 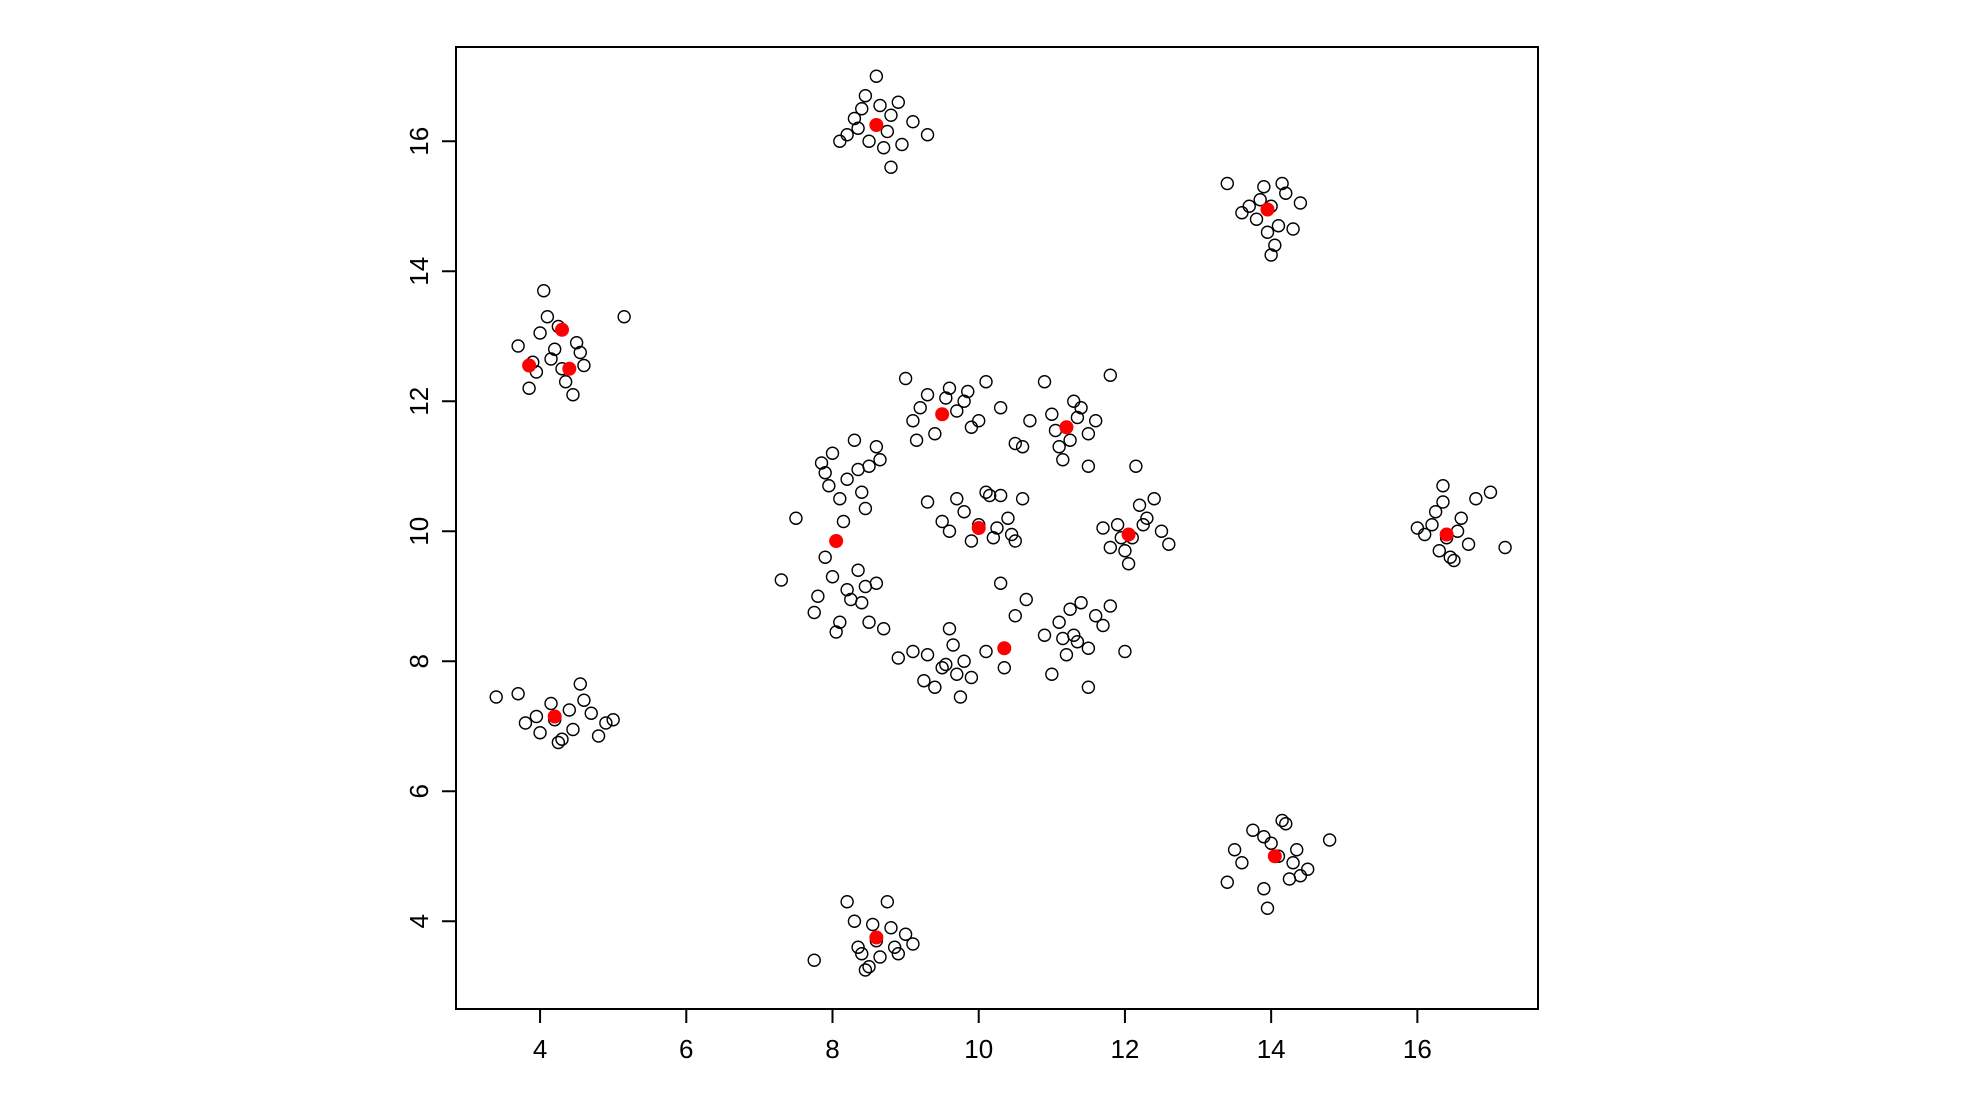 I want to click on x-axis: 4 6 8 10 12 14 16, so click(x=982, y=1036).